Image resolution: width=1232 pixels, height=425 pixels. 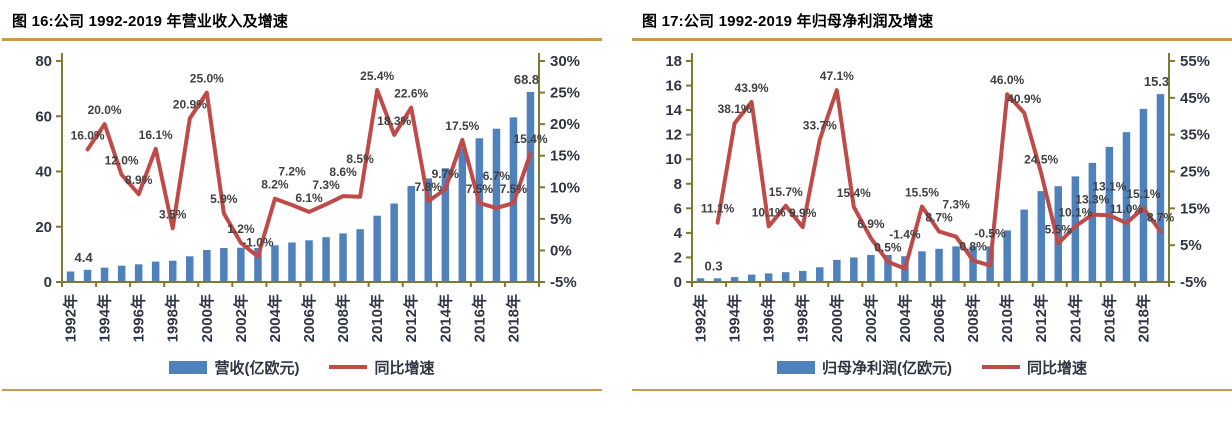 What do you see at coordinates (678, 257) in the screenshot?
I see `left-axis-tick-label: 2` at bounding box center [678, 257].